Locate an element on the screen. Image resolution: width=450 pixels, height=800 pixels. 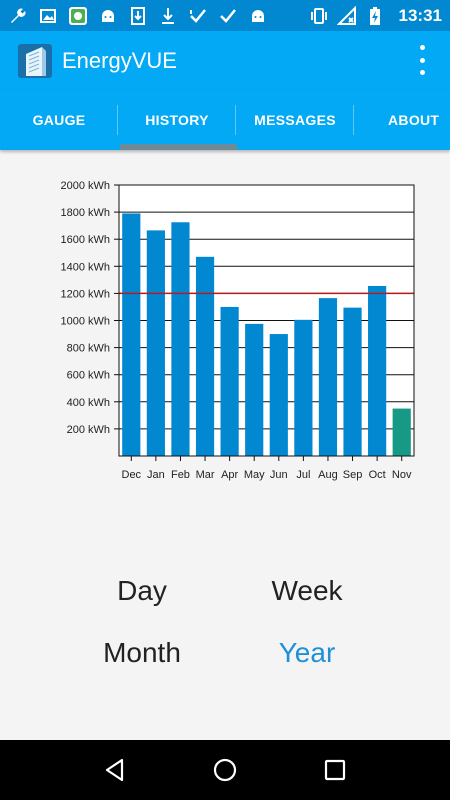
bar-feb is located at coordinates (180, 339).